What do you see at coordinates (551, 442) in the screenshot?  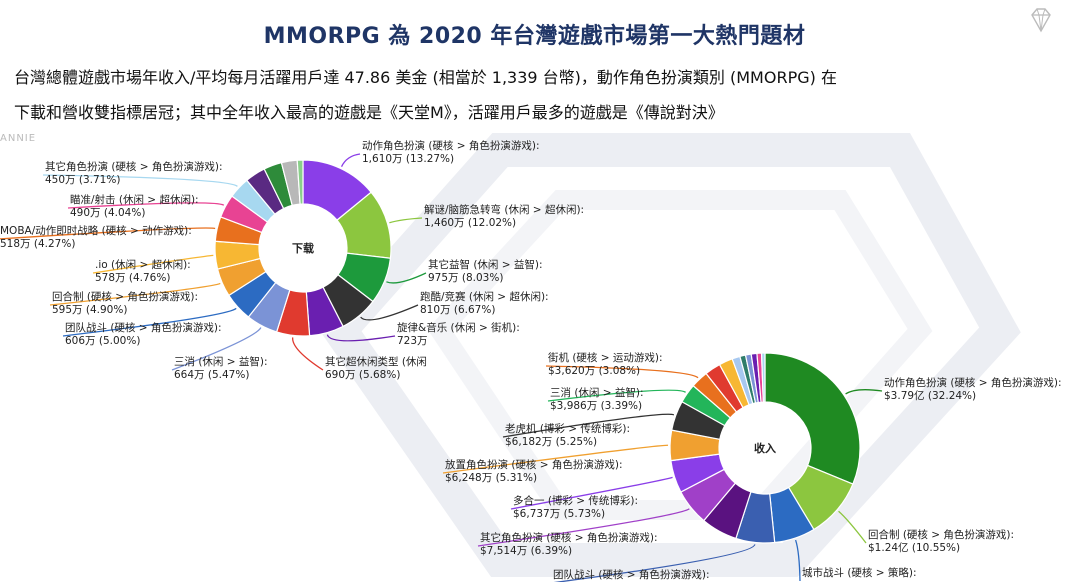 I see `revenue-slice-value-8: $6,182万 (5.25%)` at bounding box center [551, 442].